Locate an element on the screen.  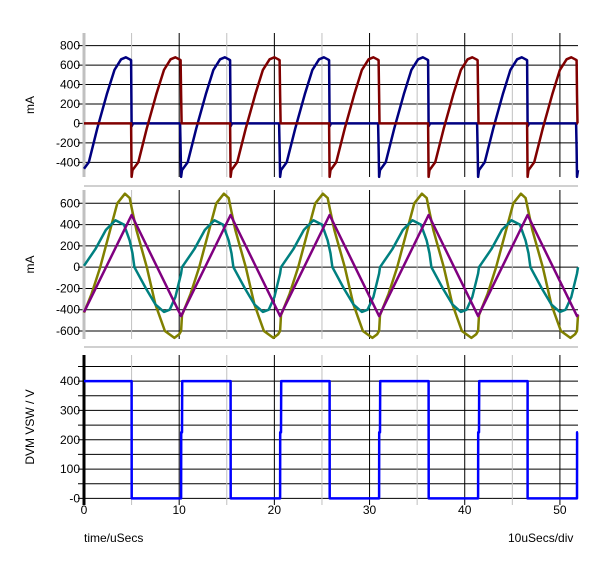
x-tick-label: 40 is located at coordinates (465, 510).